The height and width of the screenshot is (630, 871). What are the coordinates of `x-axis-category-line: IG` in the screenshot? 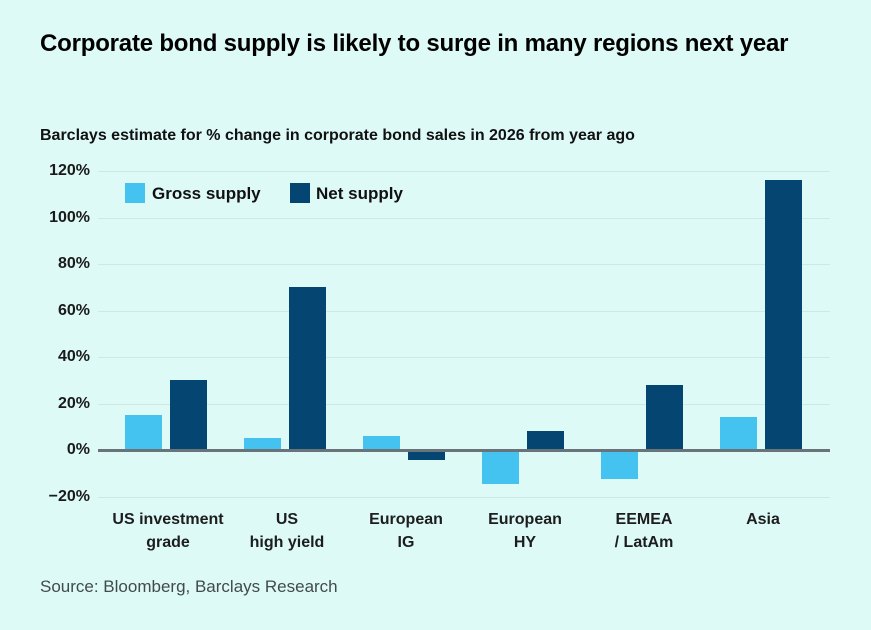 It's located at (406, 542).